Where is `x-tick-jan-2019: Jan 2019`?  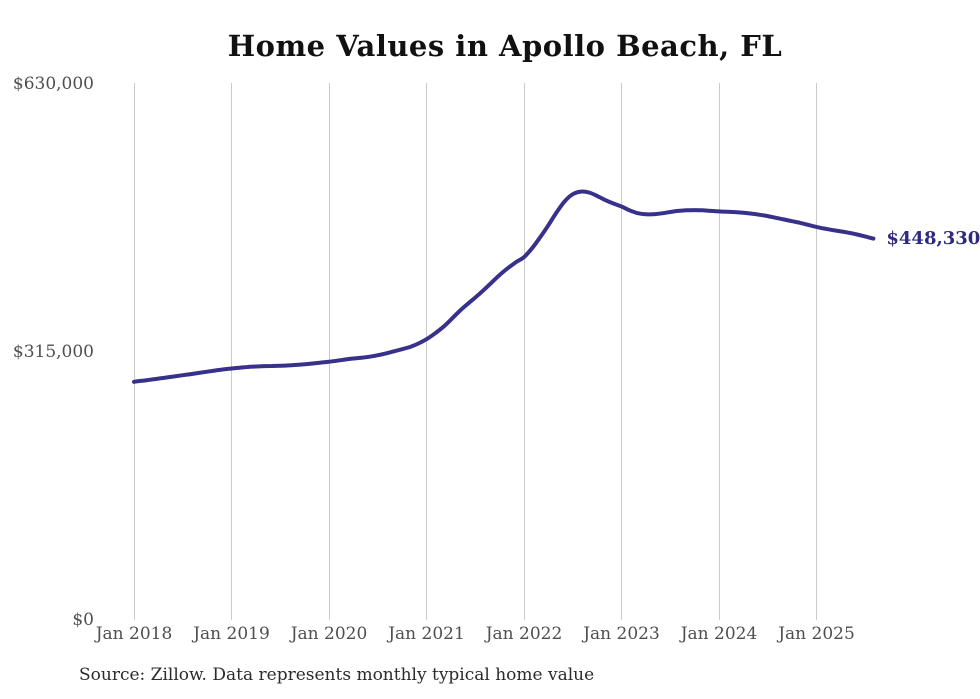
x-tick-jan-2019: Jan 2019 is located at coordinates (231, 634).